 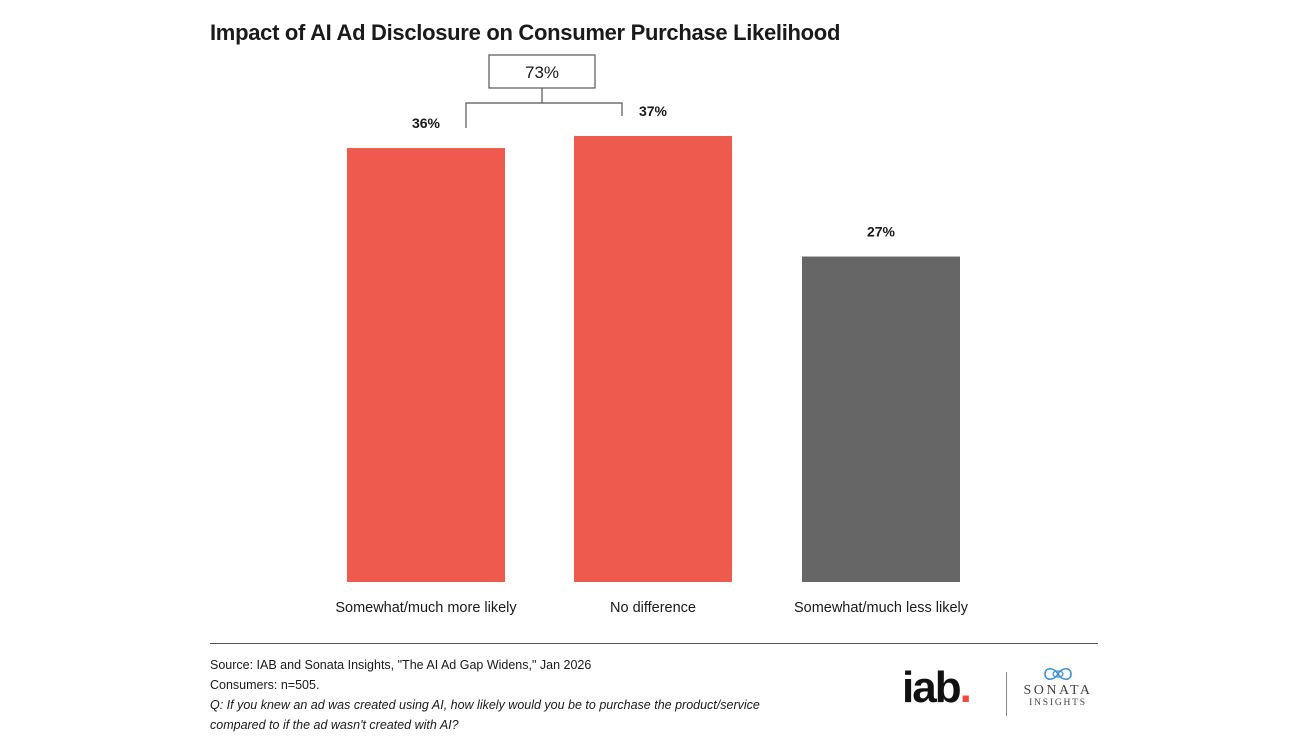 What do you see at coordinates (265, 685) in the screenshot?
I see `sample-note: Consumers: n=505.` at bounding box center [265, 685].